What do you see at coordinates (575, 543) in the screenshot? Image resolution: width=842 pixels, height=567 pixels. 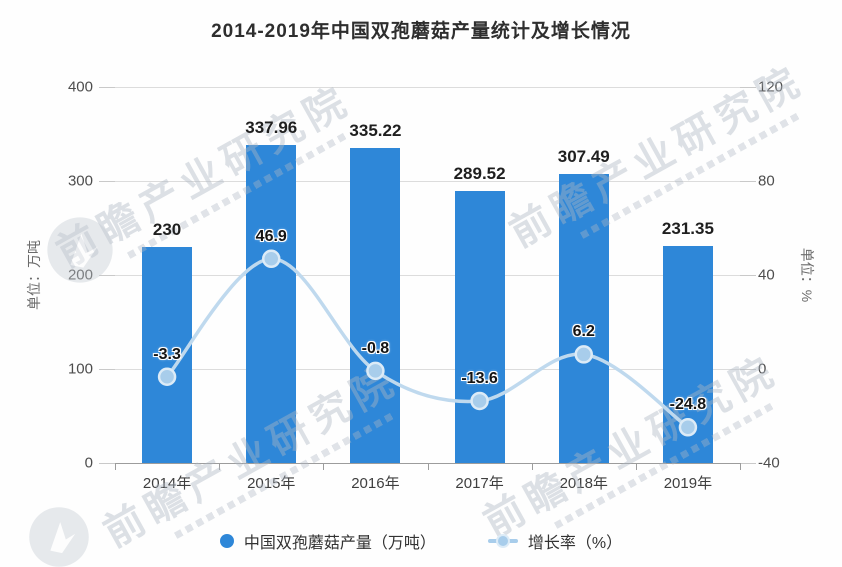 I see `legend-item-label: 增长率（%）` at bounding box center [575, 543].